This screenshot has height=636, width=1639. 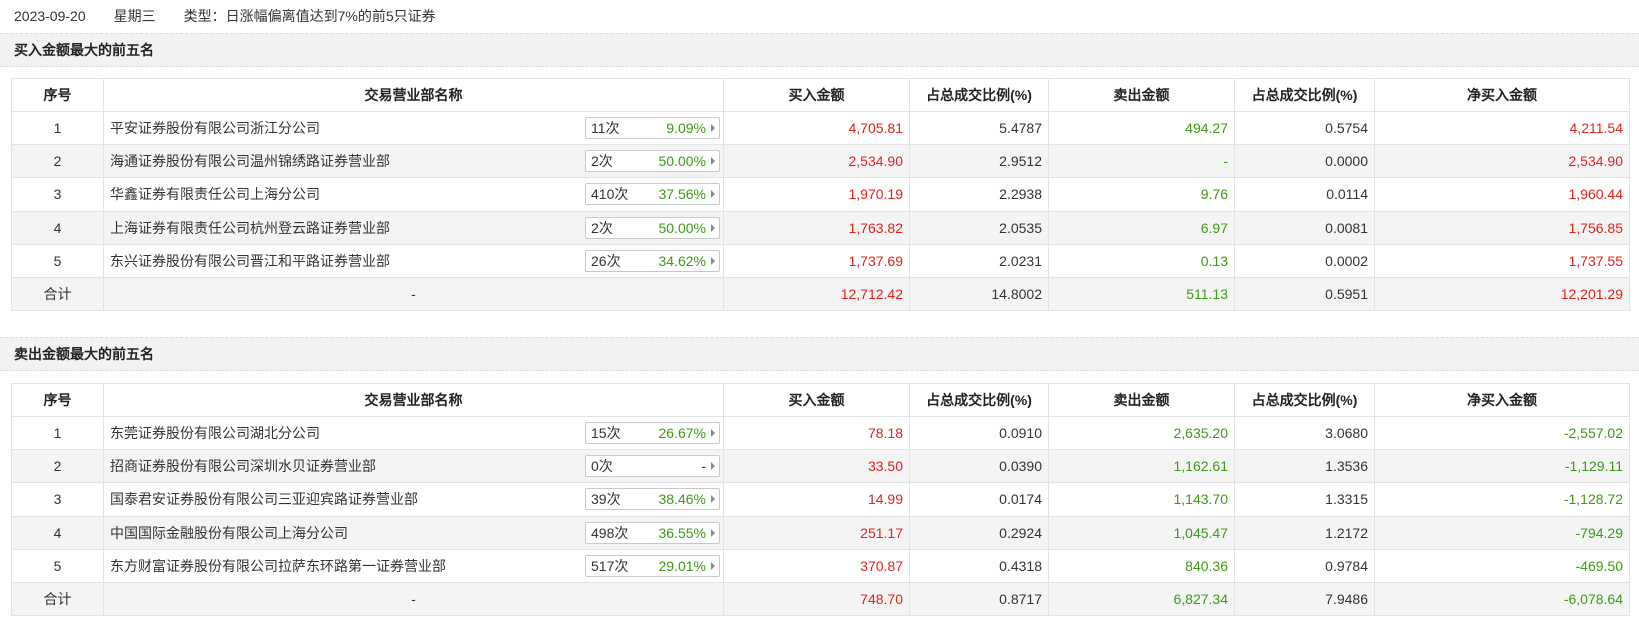 I want to click on total-buy-amount: 748.70, so click(x=816, y=599).